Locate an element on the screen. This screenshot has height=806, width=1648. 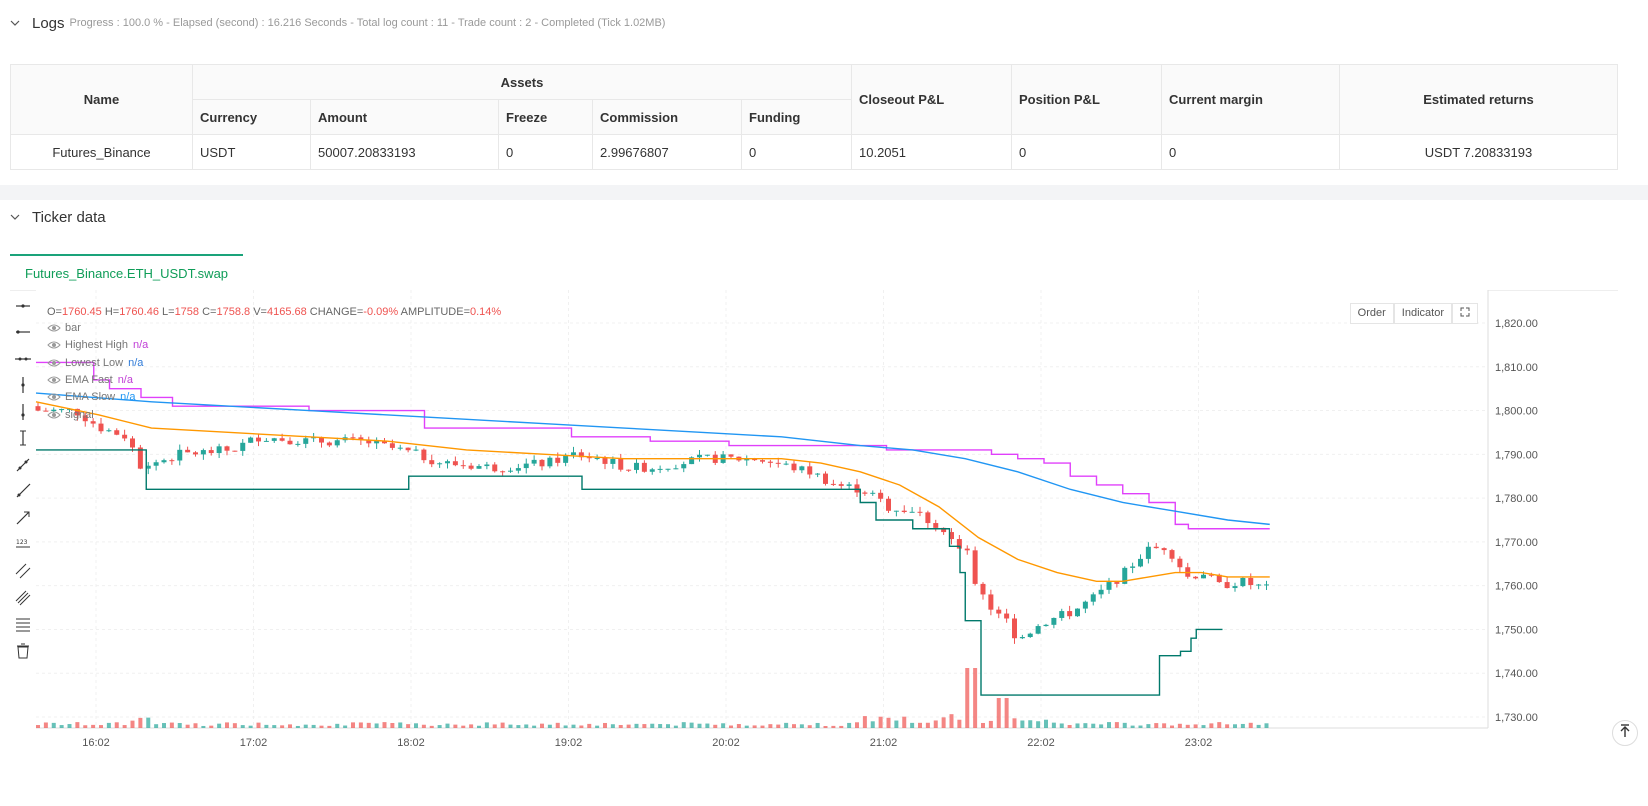
ticker-title: Ticker data is located at coordinates (69, 217).